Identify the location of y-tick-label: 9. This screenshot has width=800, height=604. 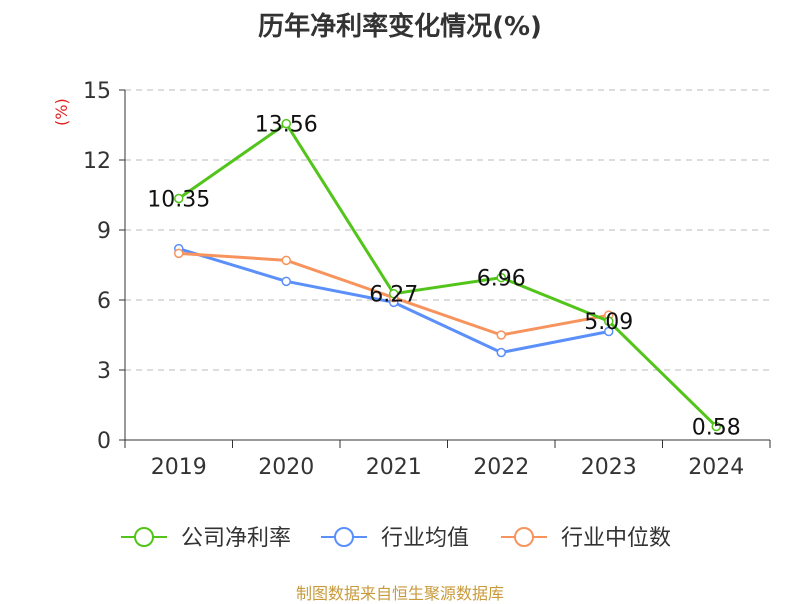
(104, 231).